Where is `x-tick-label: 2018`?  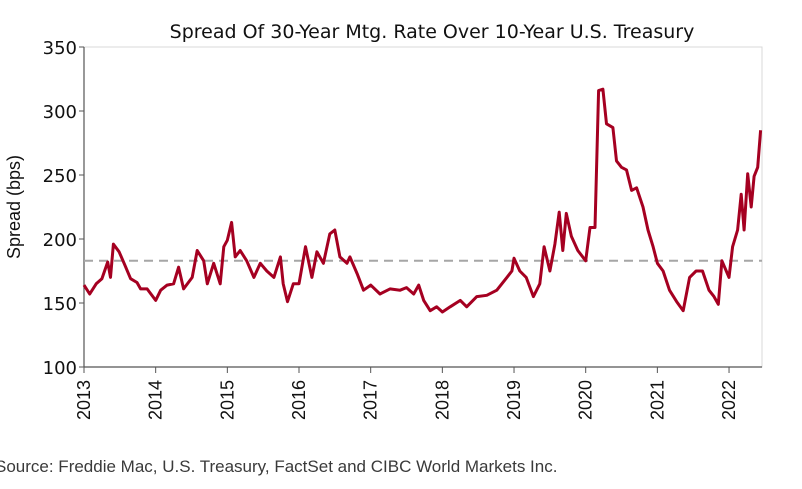 x-tick-label: 2018 is located at coordinates (442, 400).